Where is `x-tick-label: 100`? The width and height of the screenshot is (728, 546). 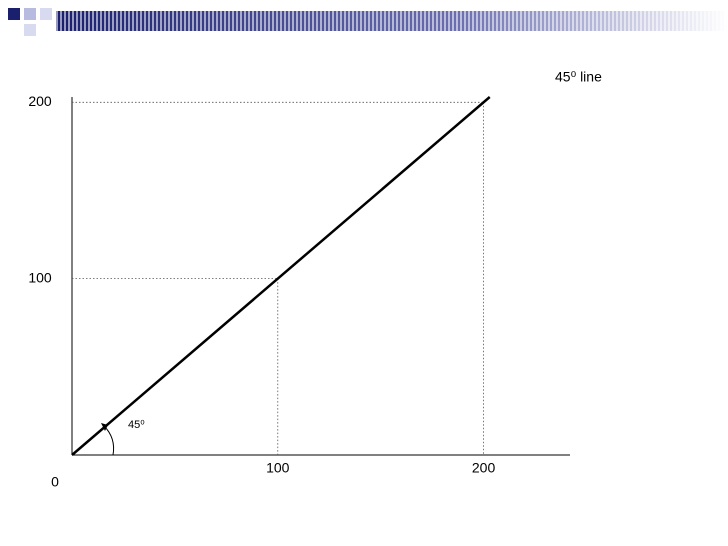
x-tick-label: 100 is located at coordinates (278, 468).